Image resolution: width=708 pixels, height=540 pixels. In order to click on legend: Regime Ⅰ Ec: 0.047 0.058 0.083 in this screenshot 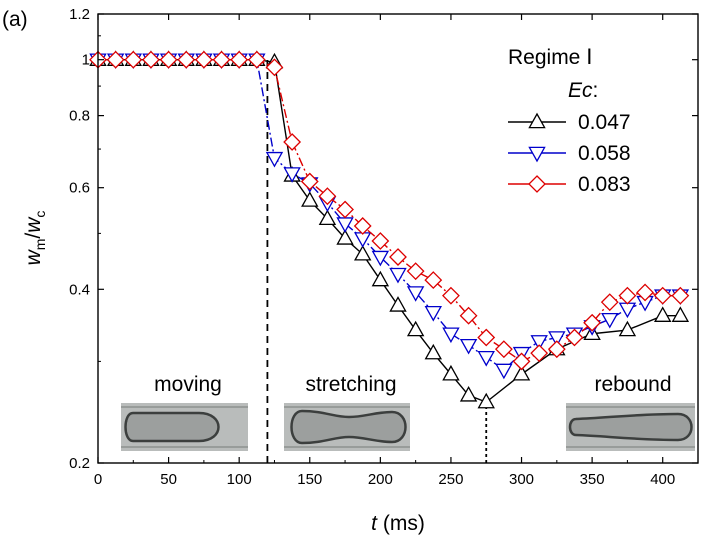, I will do `click(569, 121)`.